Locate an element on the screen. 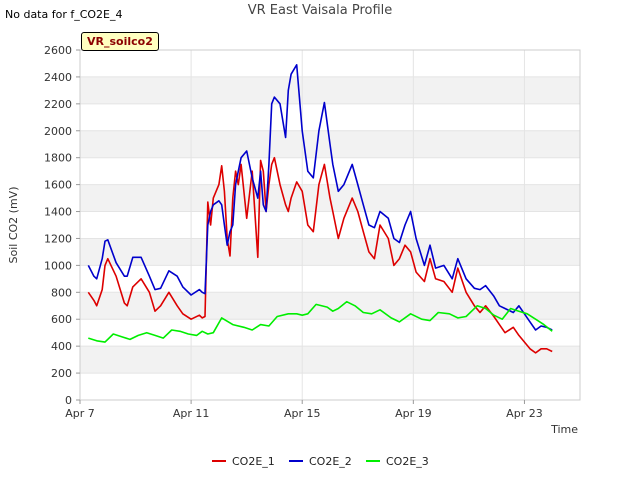 This screenshot has height=480, width=640. y-tick-label: 200 is located at coordinates (61, 373).